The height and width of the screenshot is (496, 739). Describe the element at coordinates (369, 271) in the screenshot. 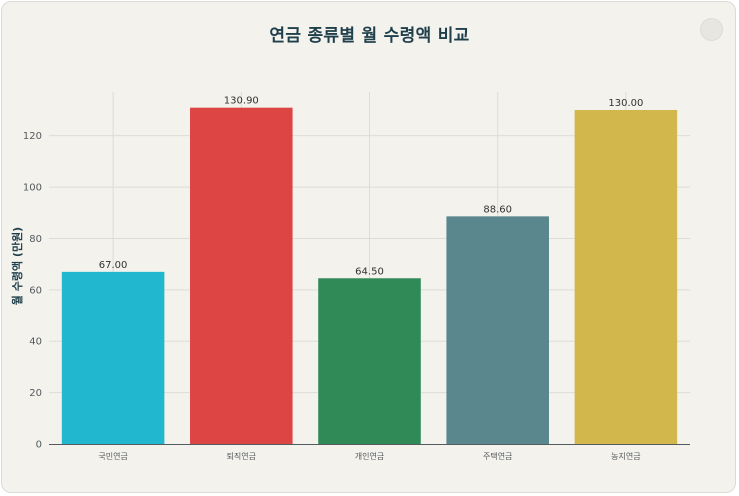

I see `data-label: 64.50` at that location.